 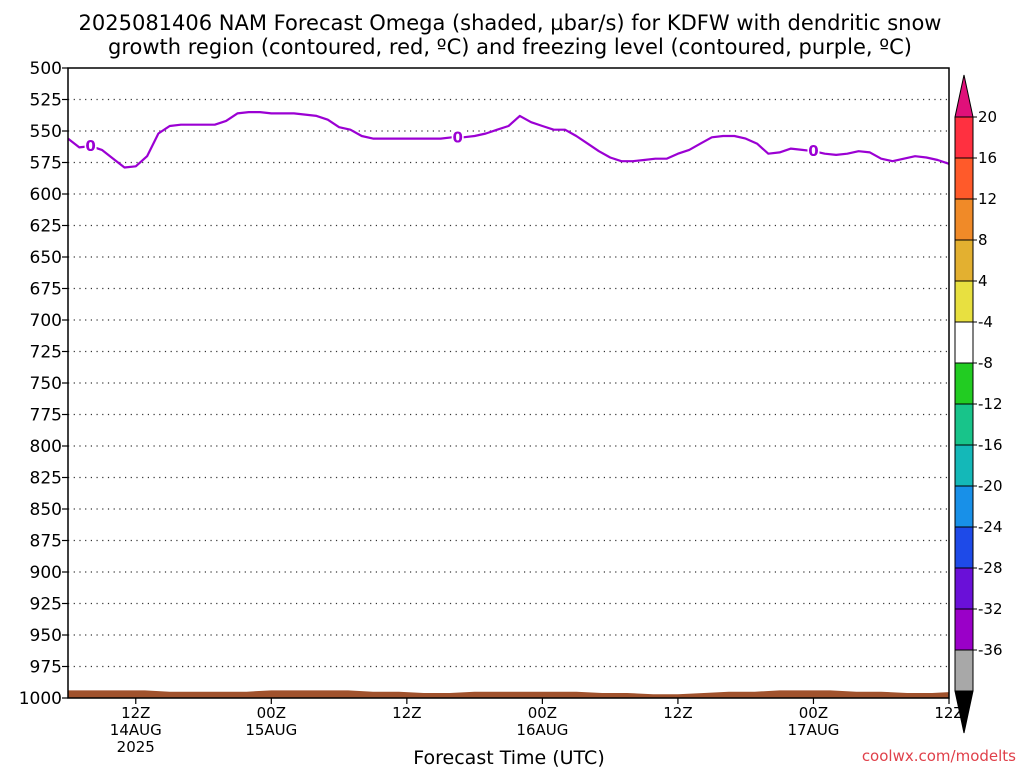 What do you see at coordinates (813, 730) in the screenshot?
I see `x-tick-label-72-1: 17AUG` at bounding box center [813, 730].